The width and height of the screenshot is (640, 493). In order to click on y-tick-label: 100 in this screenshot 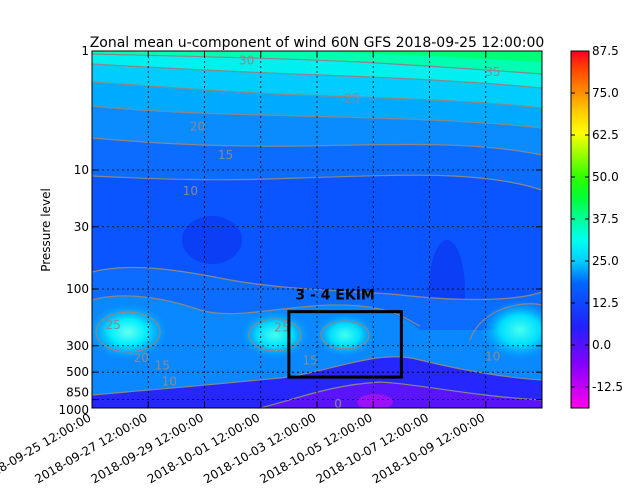, I will do `click(77, 289)`.